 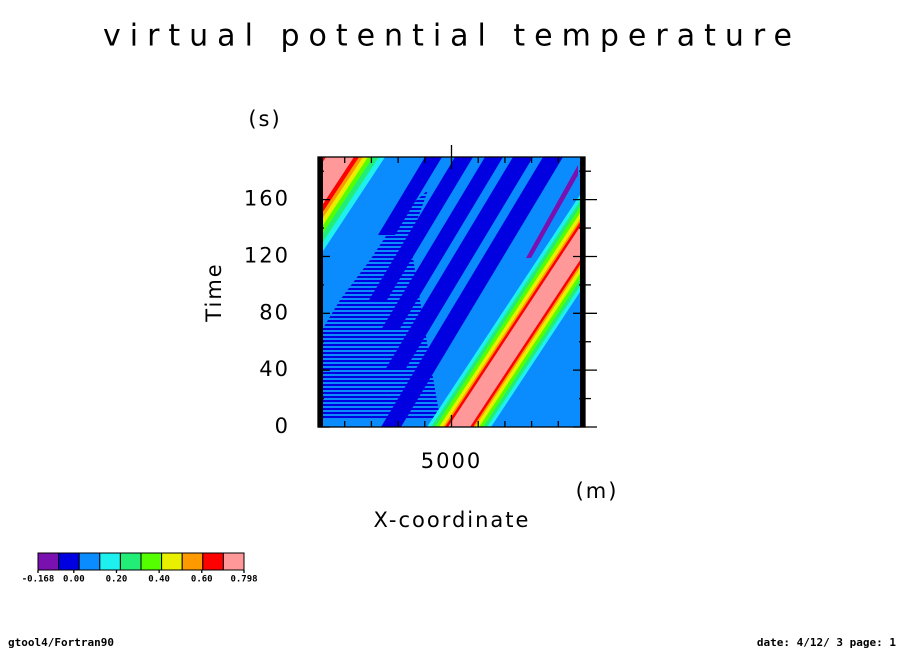 What do you see at coordinates (282, 426) in the screenshot?
I see `y-tick-label: 0` at bounding box center [282, 426].